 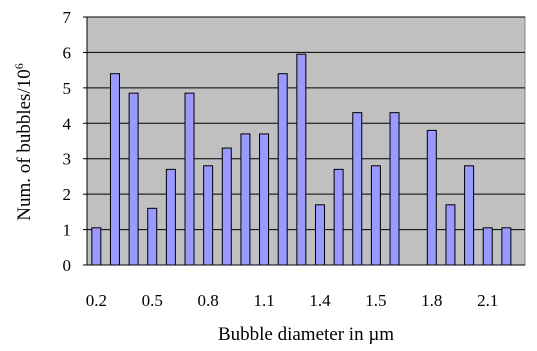 I want to click on y-tick-labels: 0 1 2 3 4 5 6 7, so click(x=75, y=141).